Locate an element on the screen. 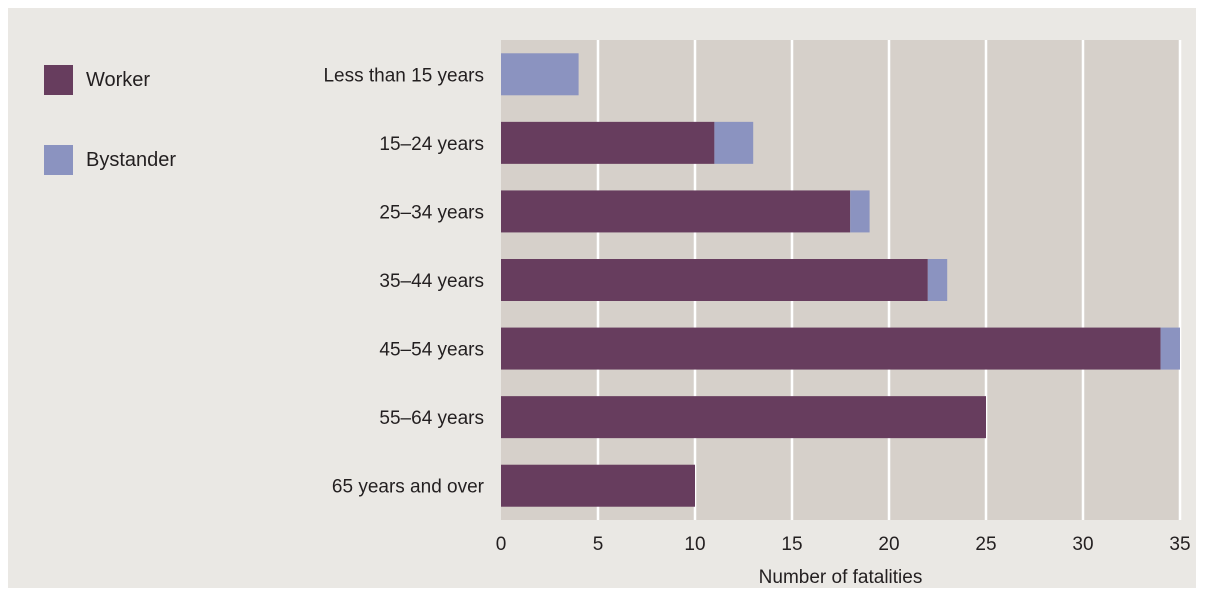  x-tick-label: 15 is located at coordinates (791, 544).